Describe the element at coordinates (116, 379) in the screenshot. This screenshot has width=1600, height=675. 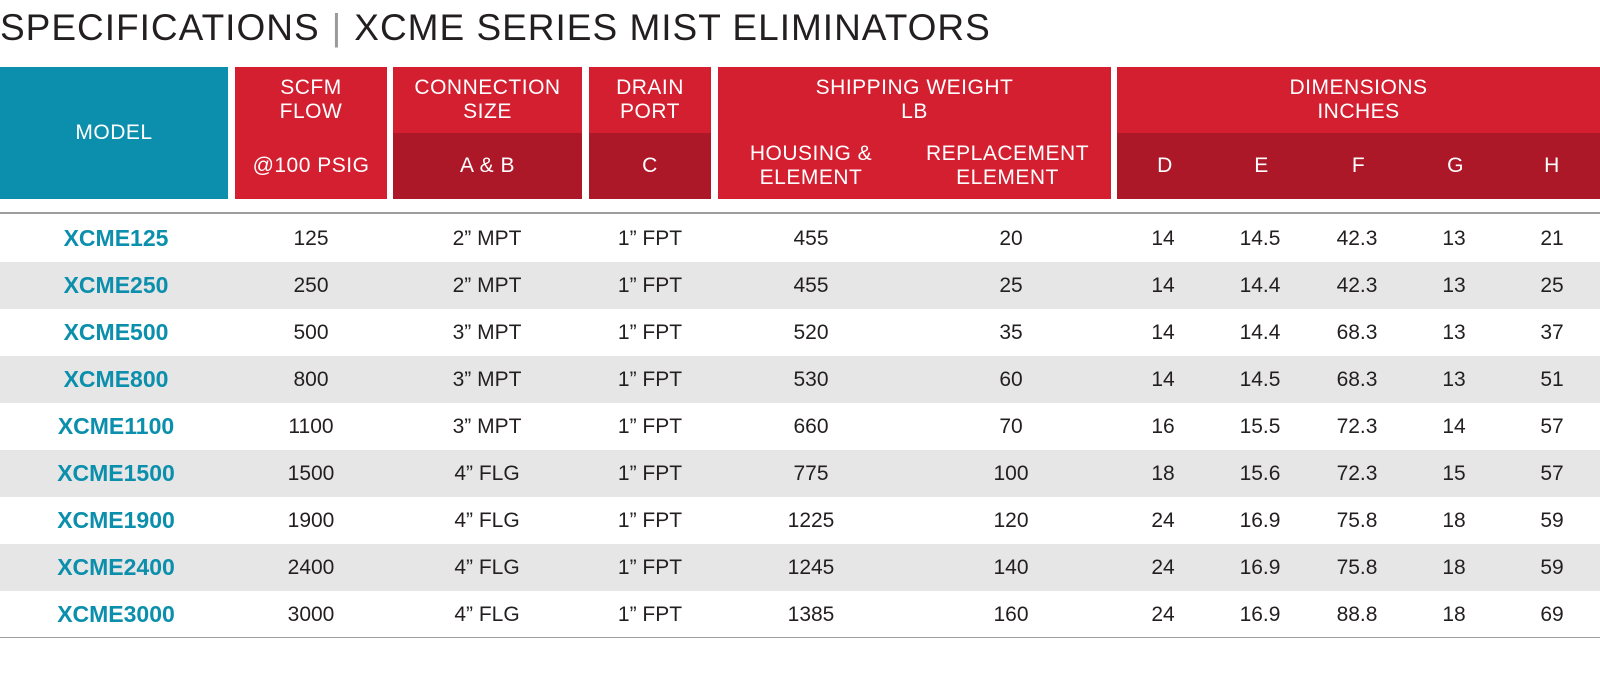
I see `cell-model: XCME800` at that location.